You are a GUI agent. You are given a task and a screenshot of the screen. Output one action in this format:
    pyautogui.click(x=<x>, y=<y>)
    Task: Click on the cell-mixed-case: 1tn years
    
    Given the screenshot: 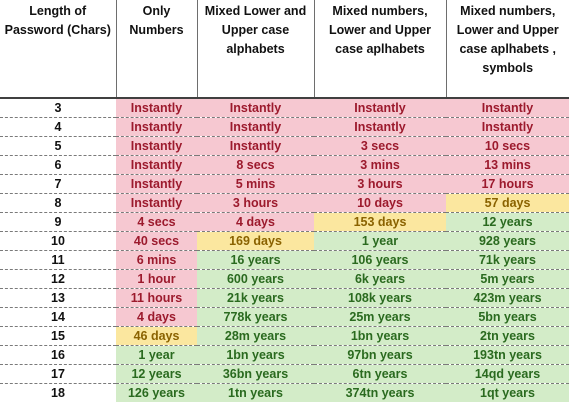 What is the action you would take?
    pyautogui.click(x=255, y=392)
    